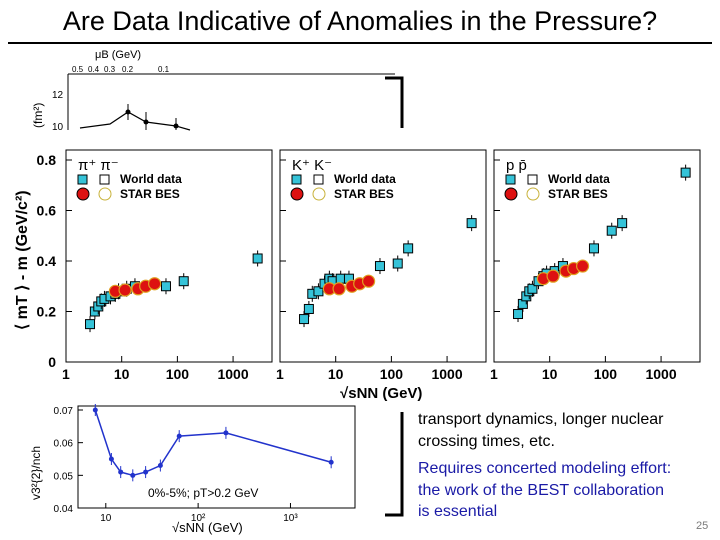 The height and width of the screenshot is (540, 720). Describe the element at coordinates (58, 127) in the screenshot. I see `top-y-tick: 10` at that location.